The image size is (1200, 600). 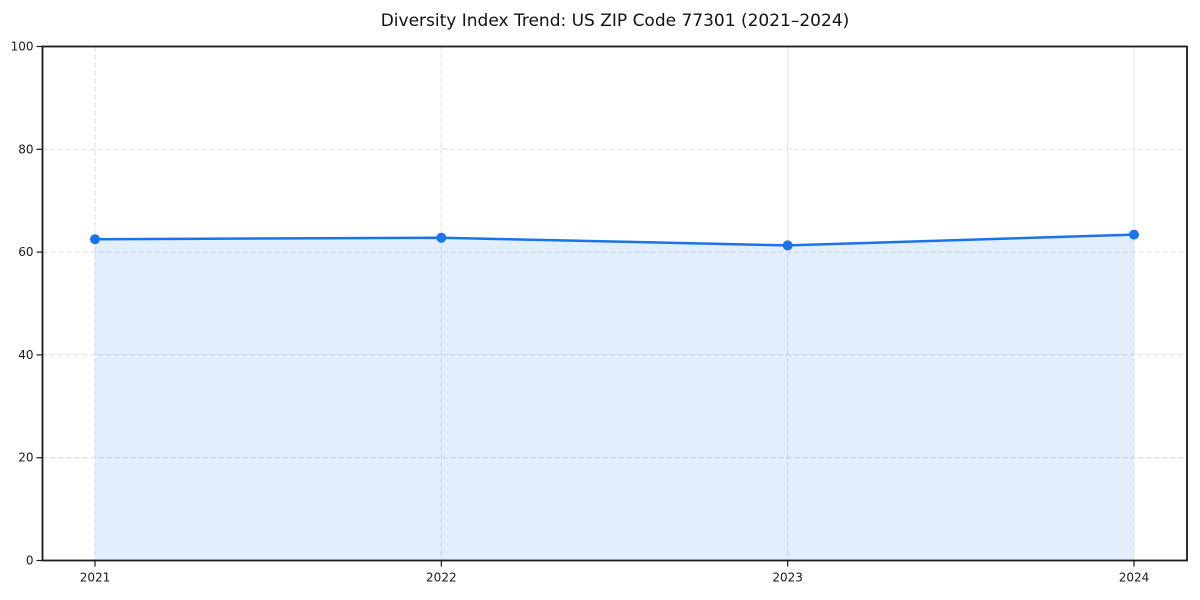 I want to click on y-tick-label: 20, so click(x=25, y=458).